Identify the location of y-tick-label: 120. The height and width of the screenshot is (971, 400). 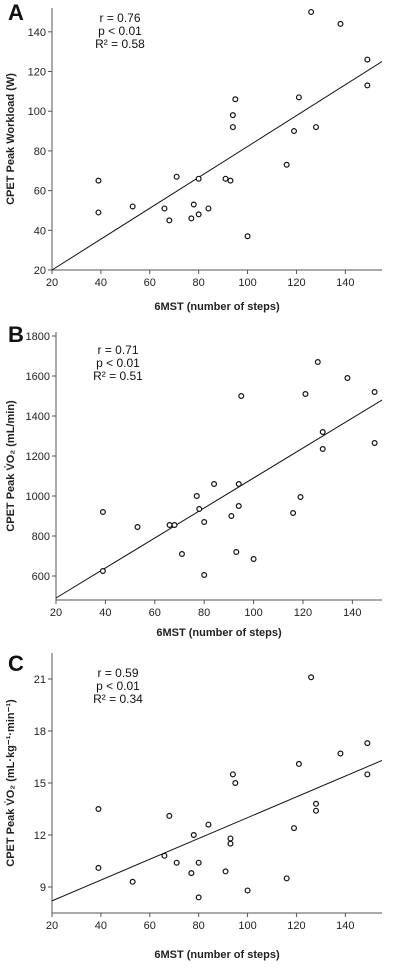
(37, 73).